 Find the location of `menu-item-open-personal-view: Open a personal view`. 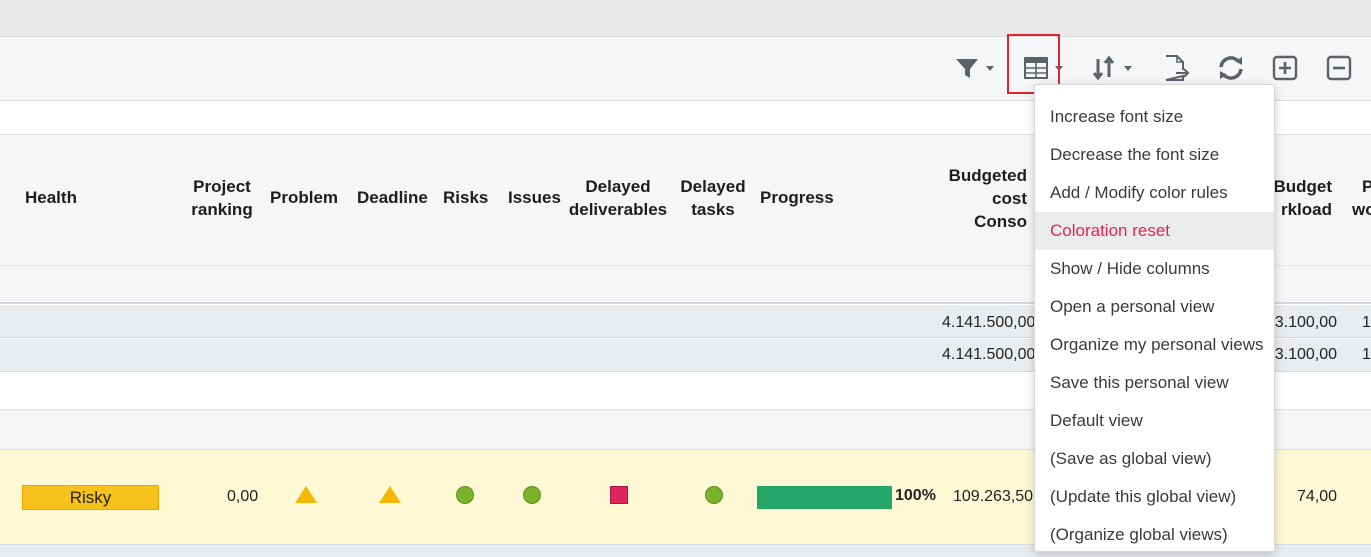

menu-item-open-personal-view: Open a personal view is located at coordinates (1132, 306).